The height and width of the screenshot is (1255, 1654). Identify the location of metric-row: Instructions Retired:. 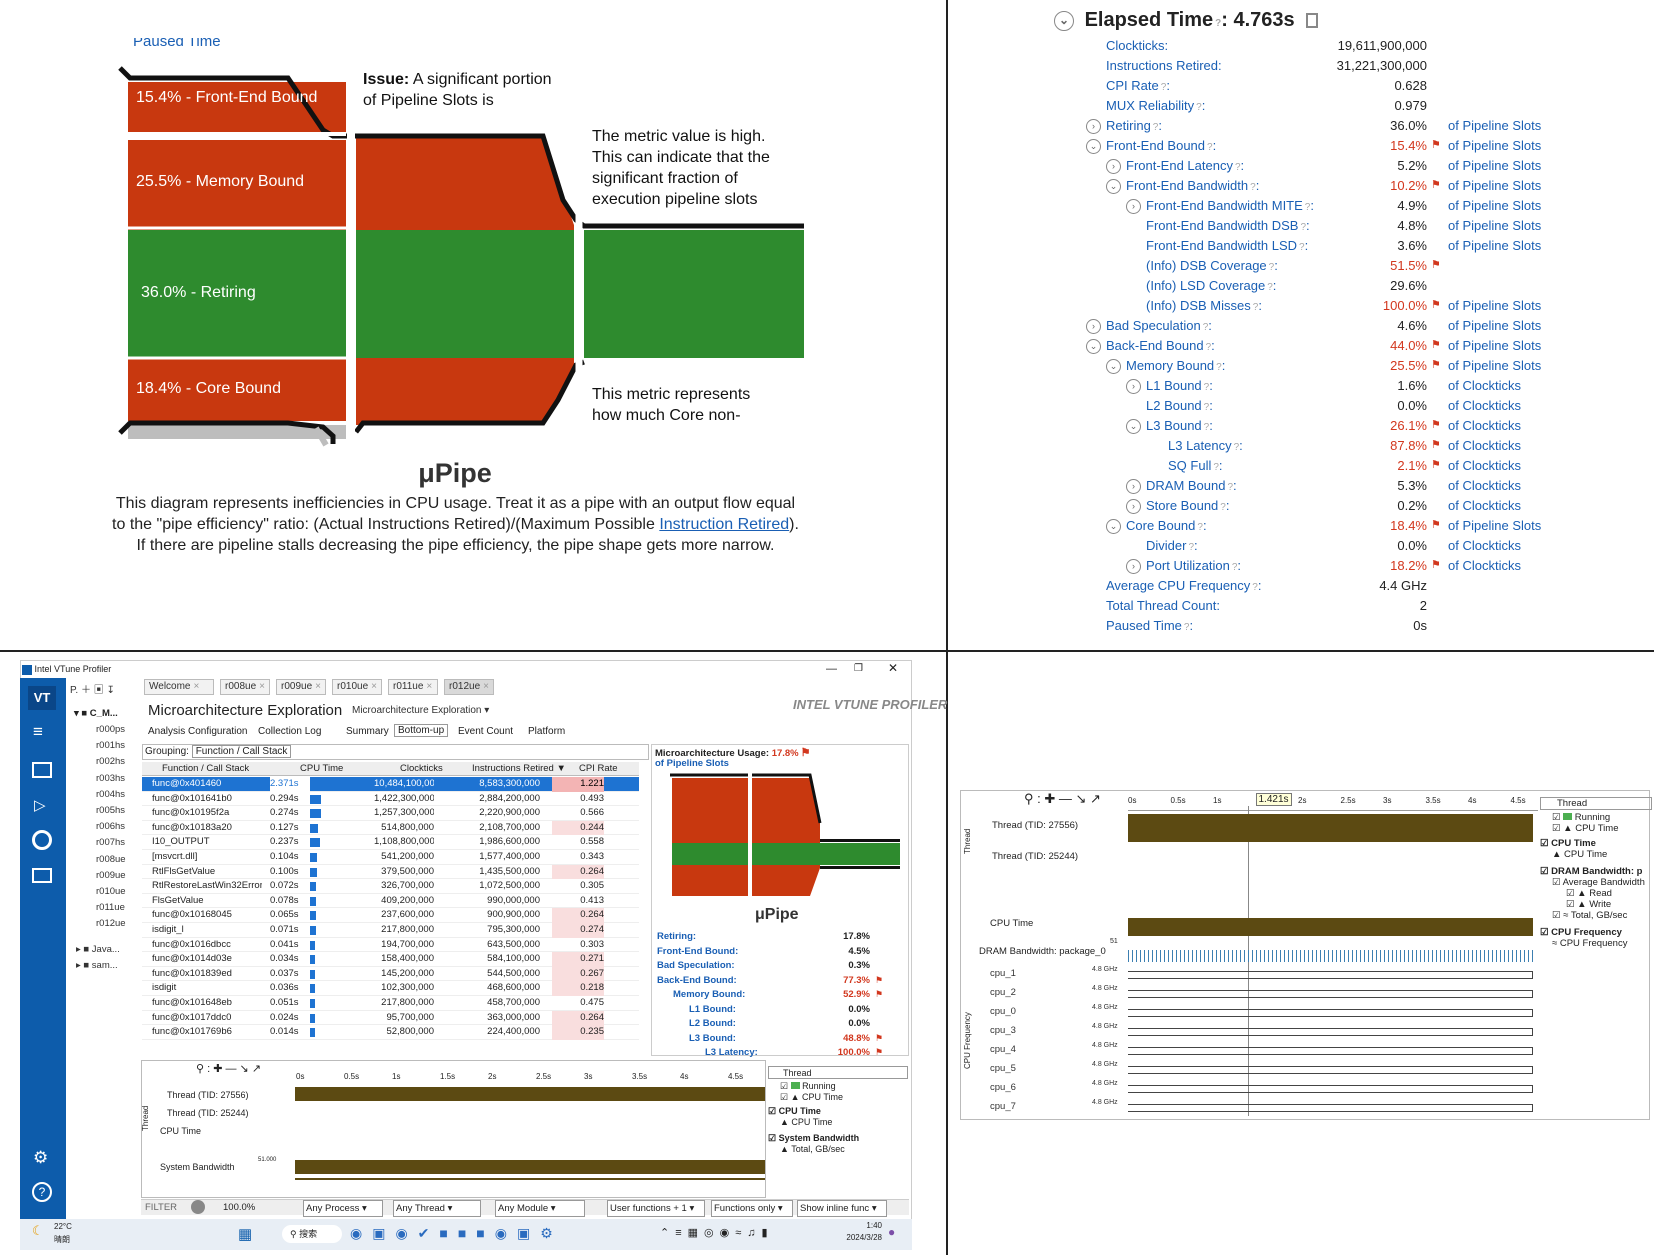
(1154, 66).